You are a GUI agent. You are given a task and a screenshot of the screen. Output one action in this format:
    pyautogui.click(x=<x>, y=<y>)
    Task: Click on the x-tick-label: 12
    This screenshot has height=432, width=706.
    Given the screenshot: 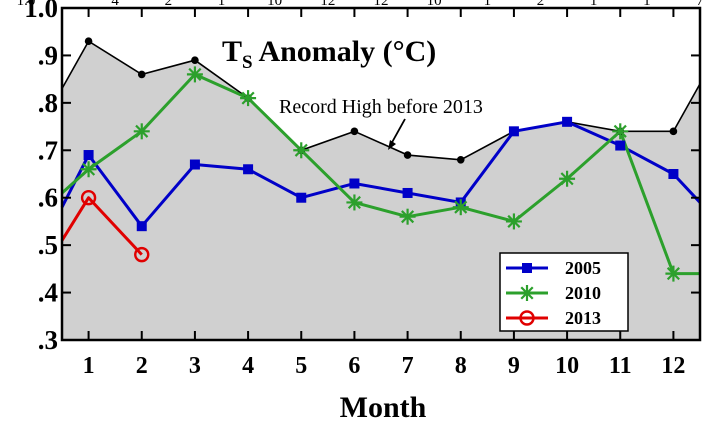 What is the action you would take?
    pyautogui.click(x=673, y=366)
    